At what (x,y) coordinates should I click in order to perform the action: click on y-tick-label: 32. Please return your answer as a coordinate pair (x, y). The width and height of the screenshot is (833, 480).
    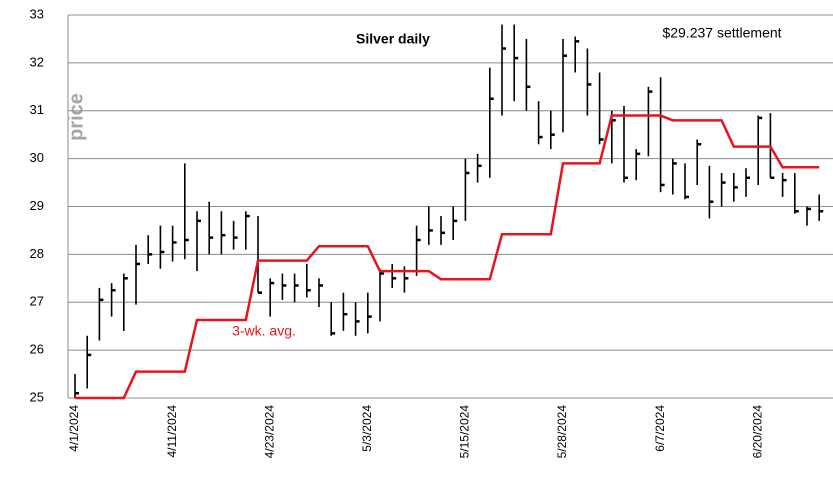
    Looking at the image, I should click on (37, 61).